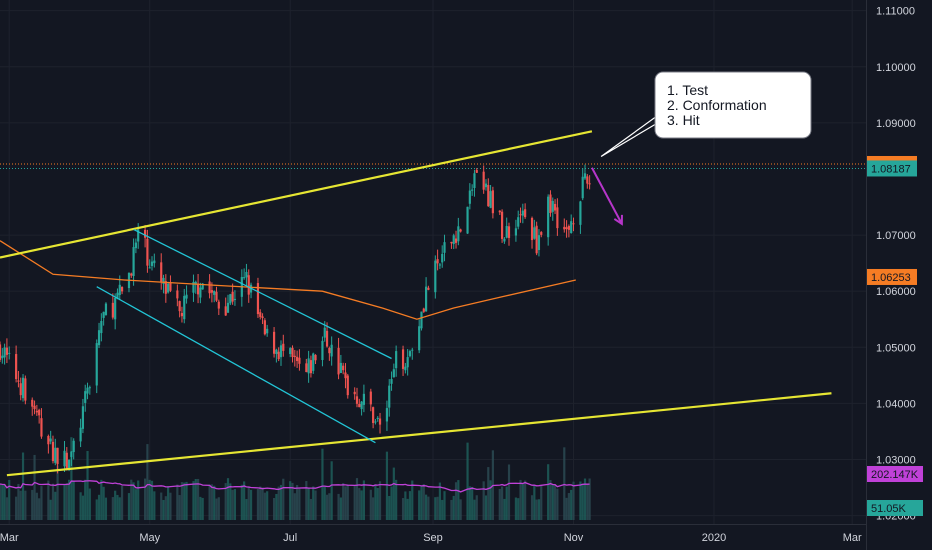 The height and width of the screenshot is (550, 932). I want to click on annotation-callout: 1. Test 2. Conformation 3. Hit, so click(706, 114).